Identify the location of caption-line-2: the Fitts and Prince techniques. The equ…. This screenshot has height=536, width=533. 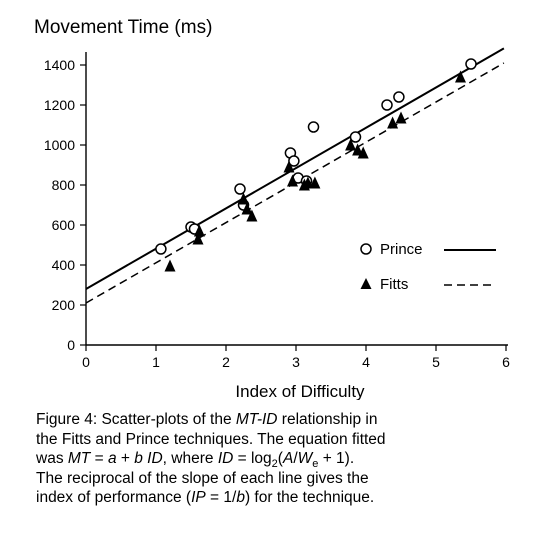
(211, 439).